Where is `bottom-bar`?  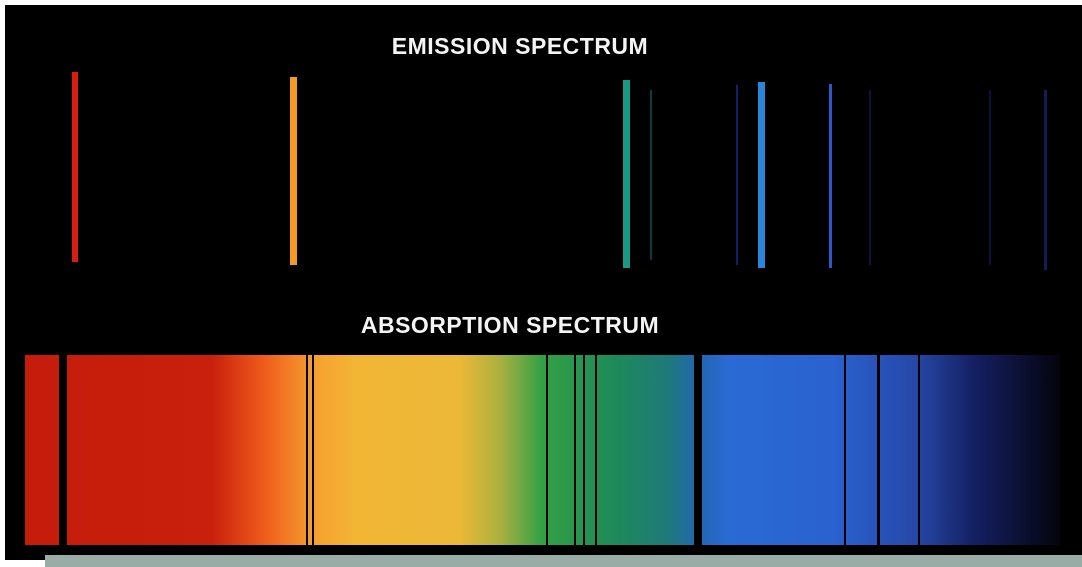 bottom-bar is located at coordinates (563, 561).